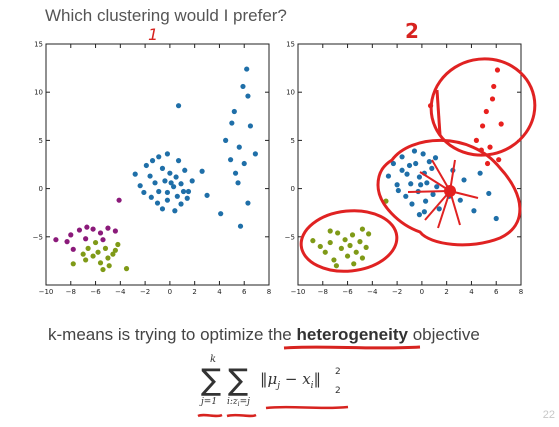 The image size is (559, 427). What do you see at coordinates (208, 402) in the screenshot?
I see `formula-outer-lower: j=1` at bounding box center [208, 402].